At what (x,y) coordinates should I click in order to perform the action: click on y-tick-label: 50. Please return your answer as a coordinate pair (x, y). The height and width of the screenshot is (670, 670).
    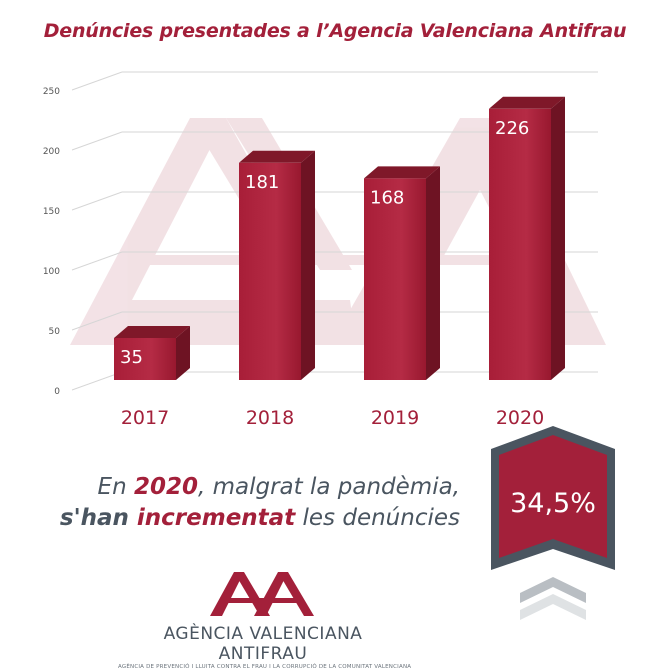
    Looking at the image, I should click on (55, 332).